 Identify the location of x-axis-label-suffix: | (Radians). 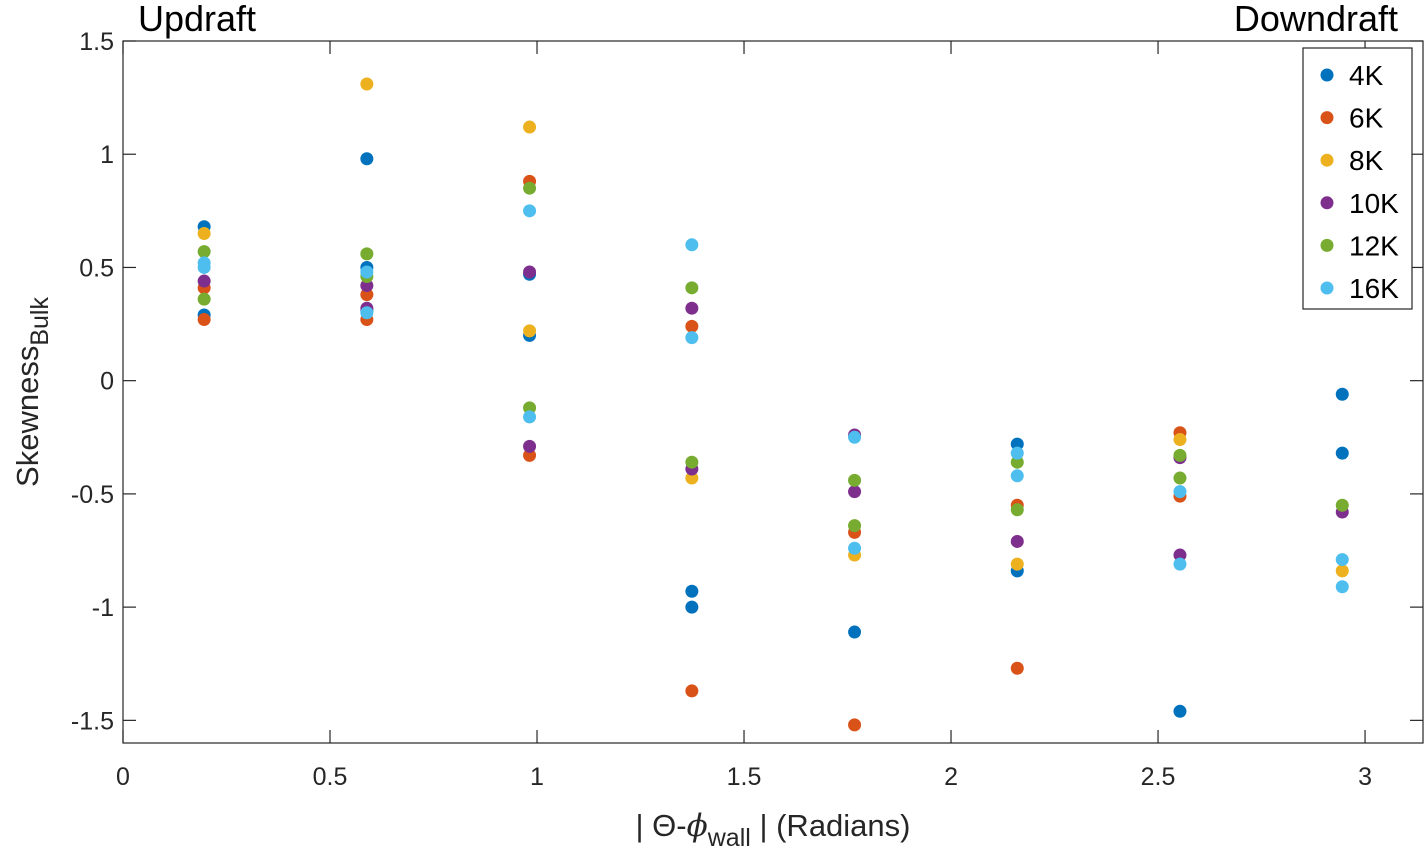
(831, 825).